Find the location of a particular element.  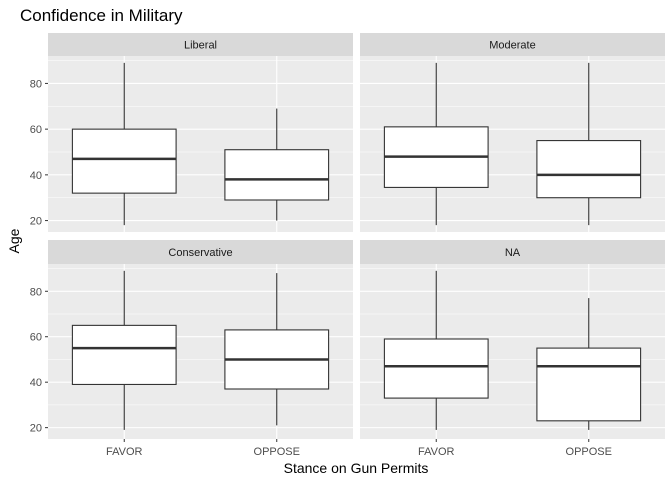

facet-strip-liberal is located at coordinates (200, 44).